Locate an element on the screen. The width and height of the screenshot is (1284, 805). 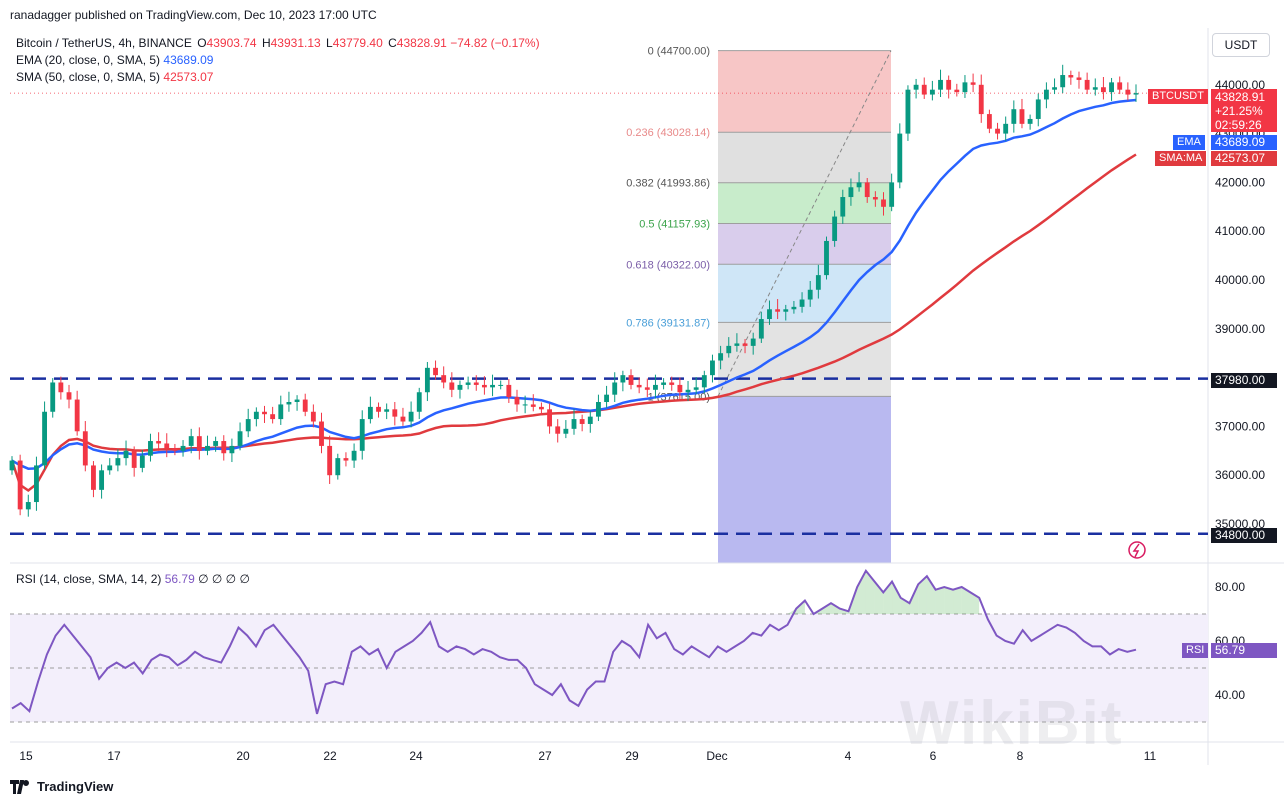
alert-bolt-icon is located at coordinates (1136, 550).